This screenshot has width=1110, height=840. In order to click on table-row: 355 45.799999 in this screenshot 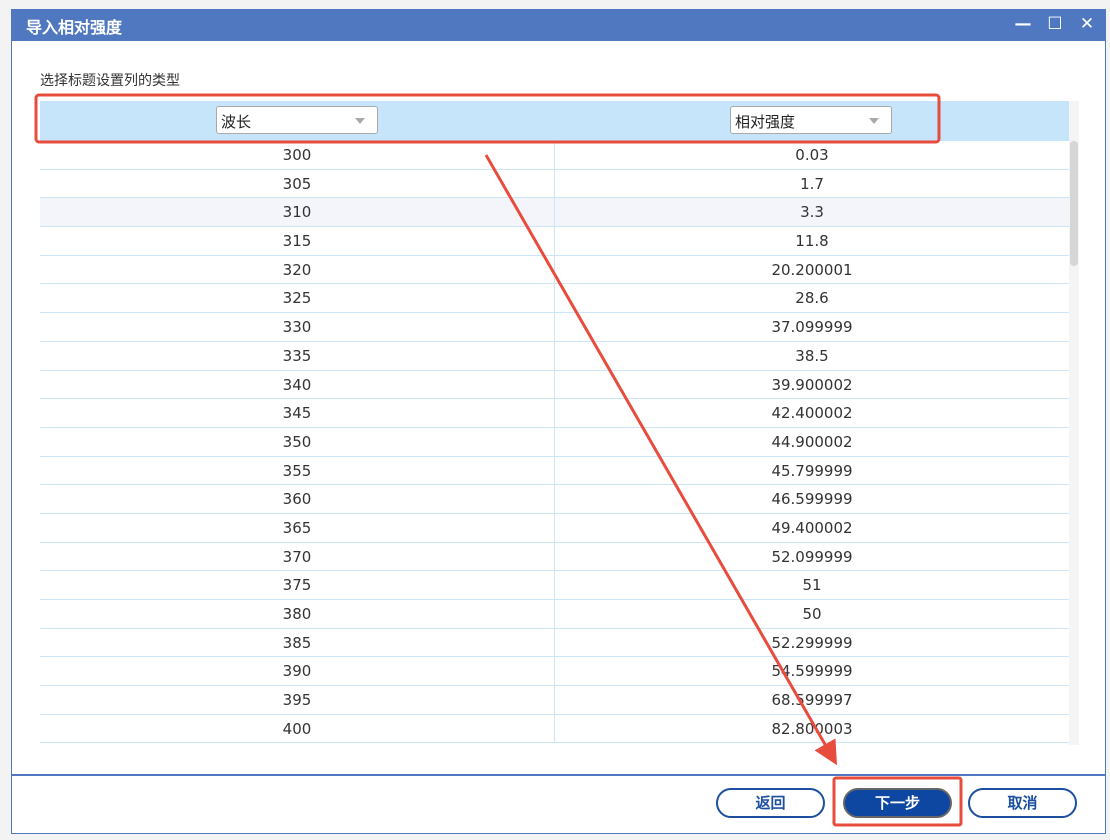, I will do `click(554, 471)`.